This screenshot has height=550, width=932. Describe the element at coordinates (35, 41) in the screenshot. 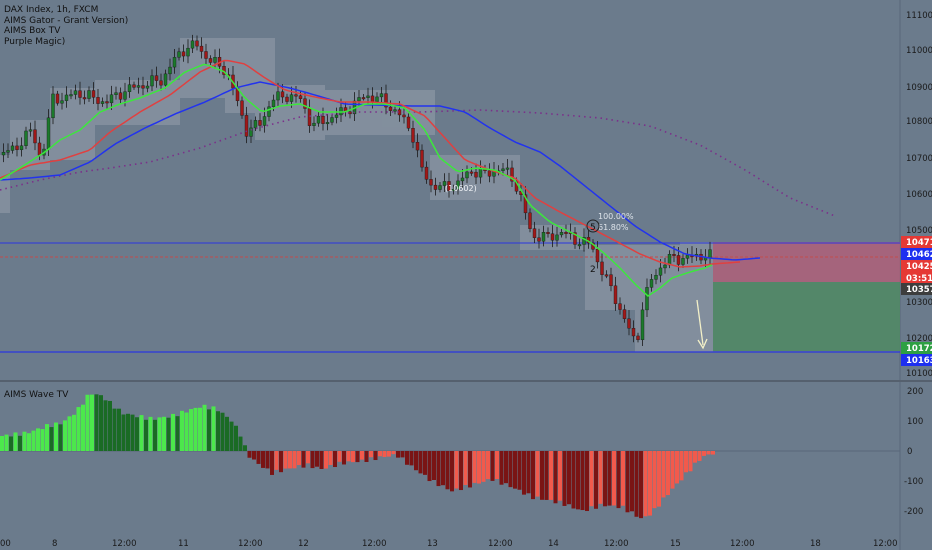

I see `study-purple-label: Purple Magic)` at that location.